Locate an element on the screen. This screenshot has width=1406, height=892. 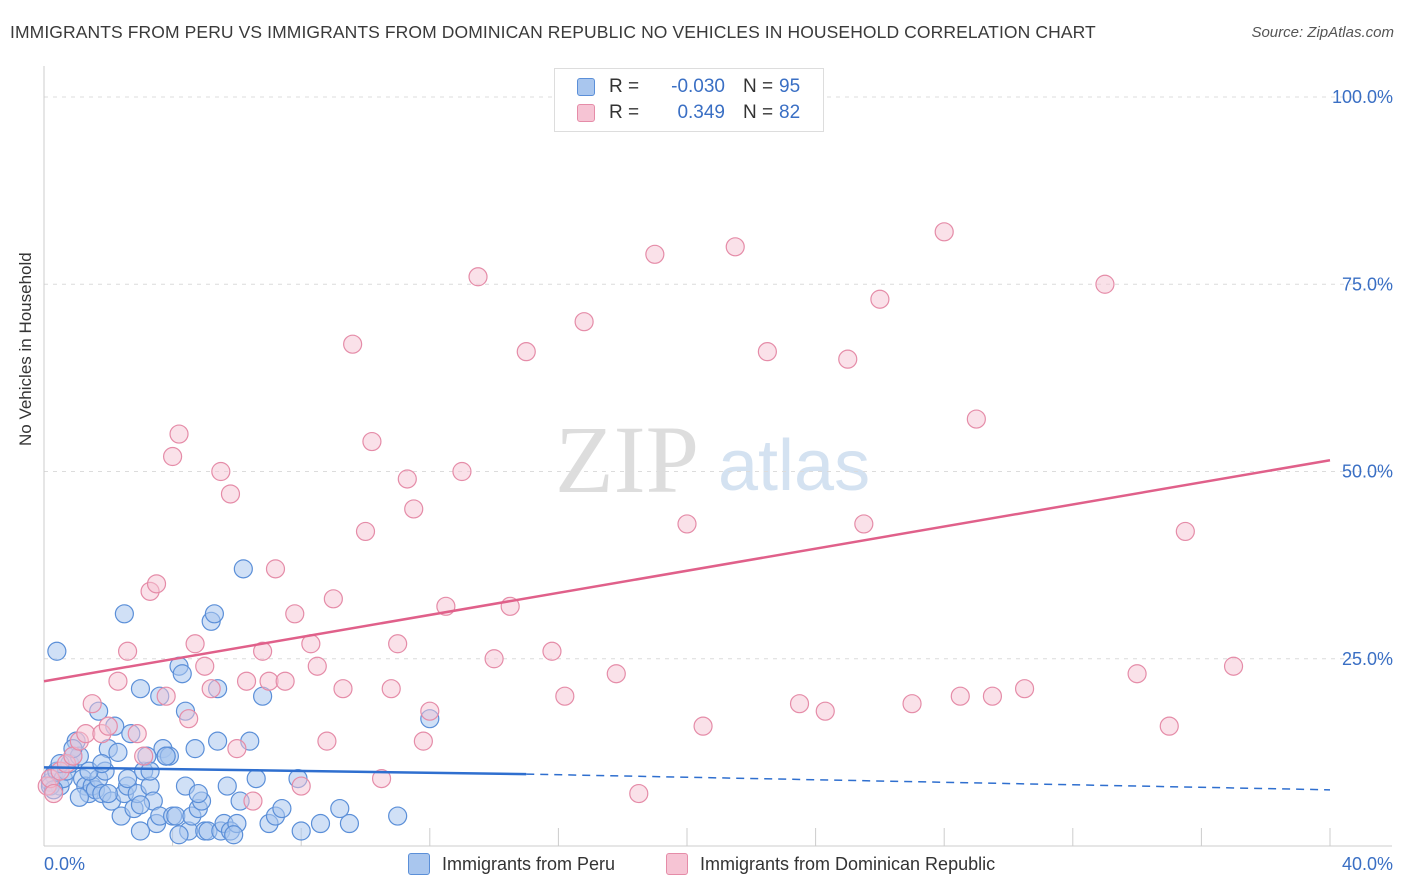
bottom-legend-peru: Immigrants from Peru is located at coordinates (511, 864).